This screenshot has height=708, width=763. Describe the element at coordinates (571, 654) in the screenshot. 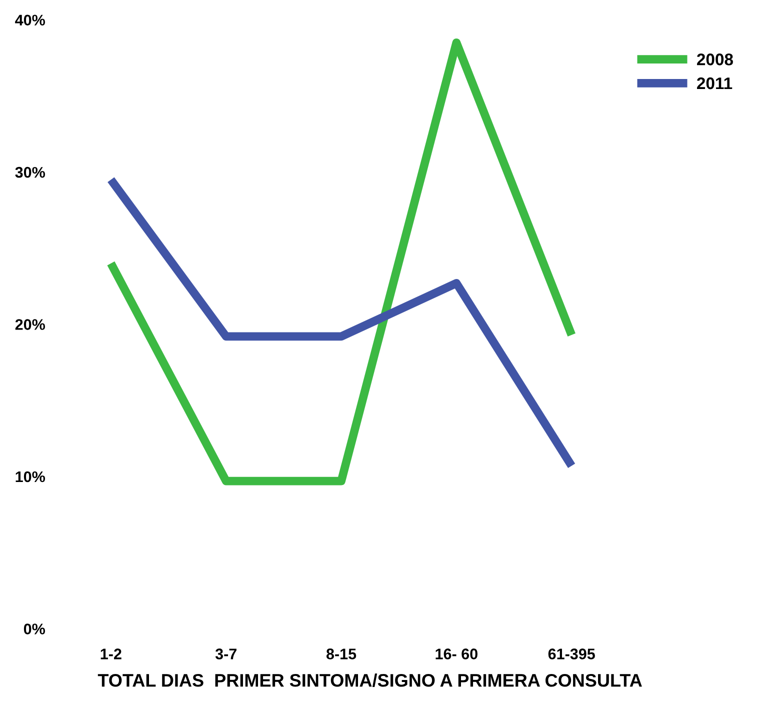

I see `x-tick-label: 61-395` at that location.